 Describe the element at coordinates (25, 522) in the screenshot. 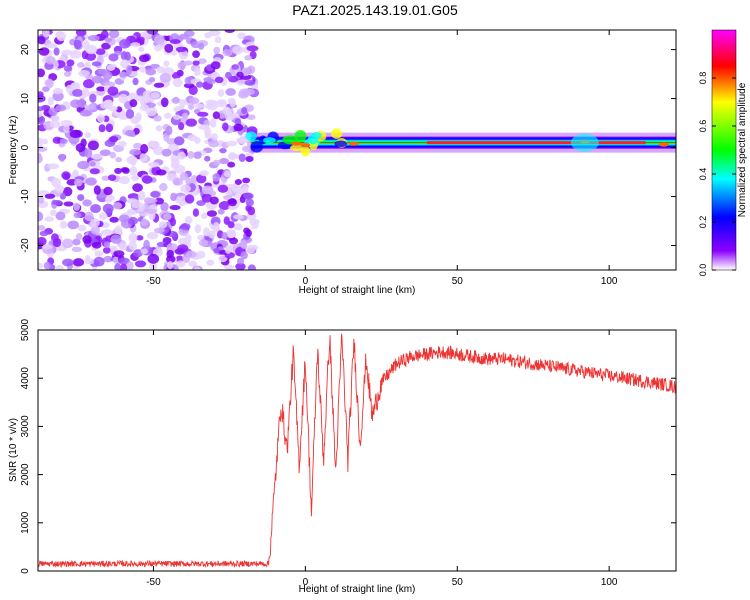

I see `y-tick-label: 1000` at that location.